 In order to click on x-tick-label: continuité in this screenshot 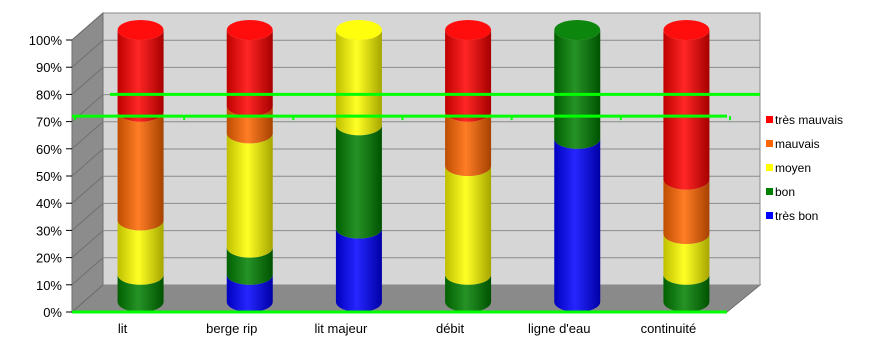, I will do `click(669, 328)`.